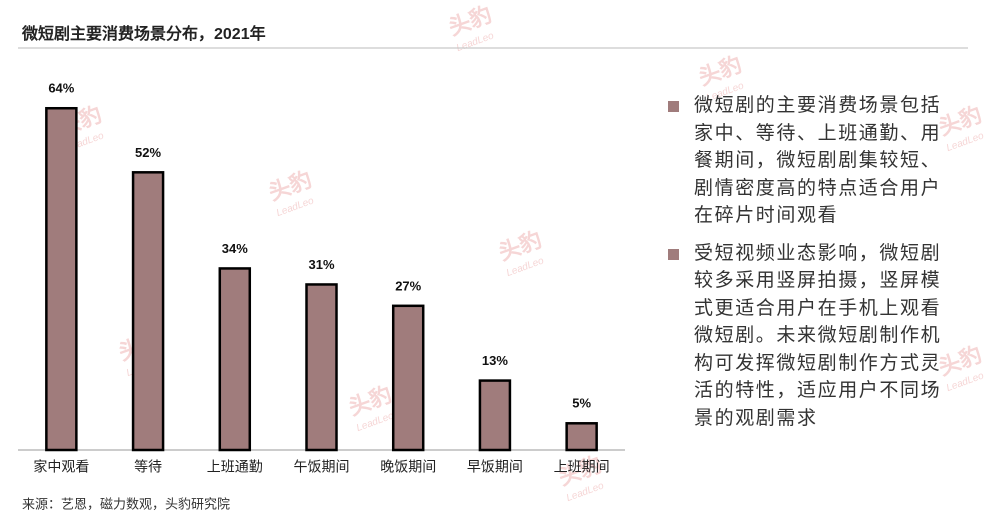 Image resolution: width=990 pixels, height=524 pixels. I want to click on x-tick-label: 晚饭期间, so click(408, 467).